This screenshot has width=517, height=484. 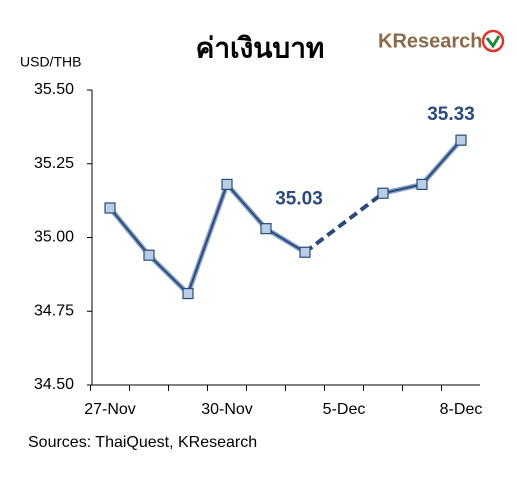 I want to click on y-tick-label: 34.50, so click(x=54, y=384).